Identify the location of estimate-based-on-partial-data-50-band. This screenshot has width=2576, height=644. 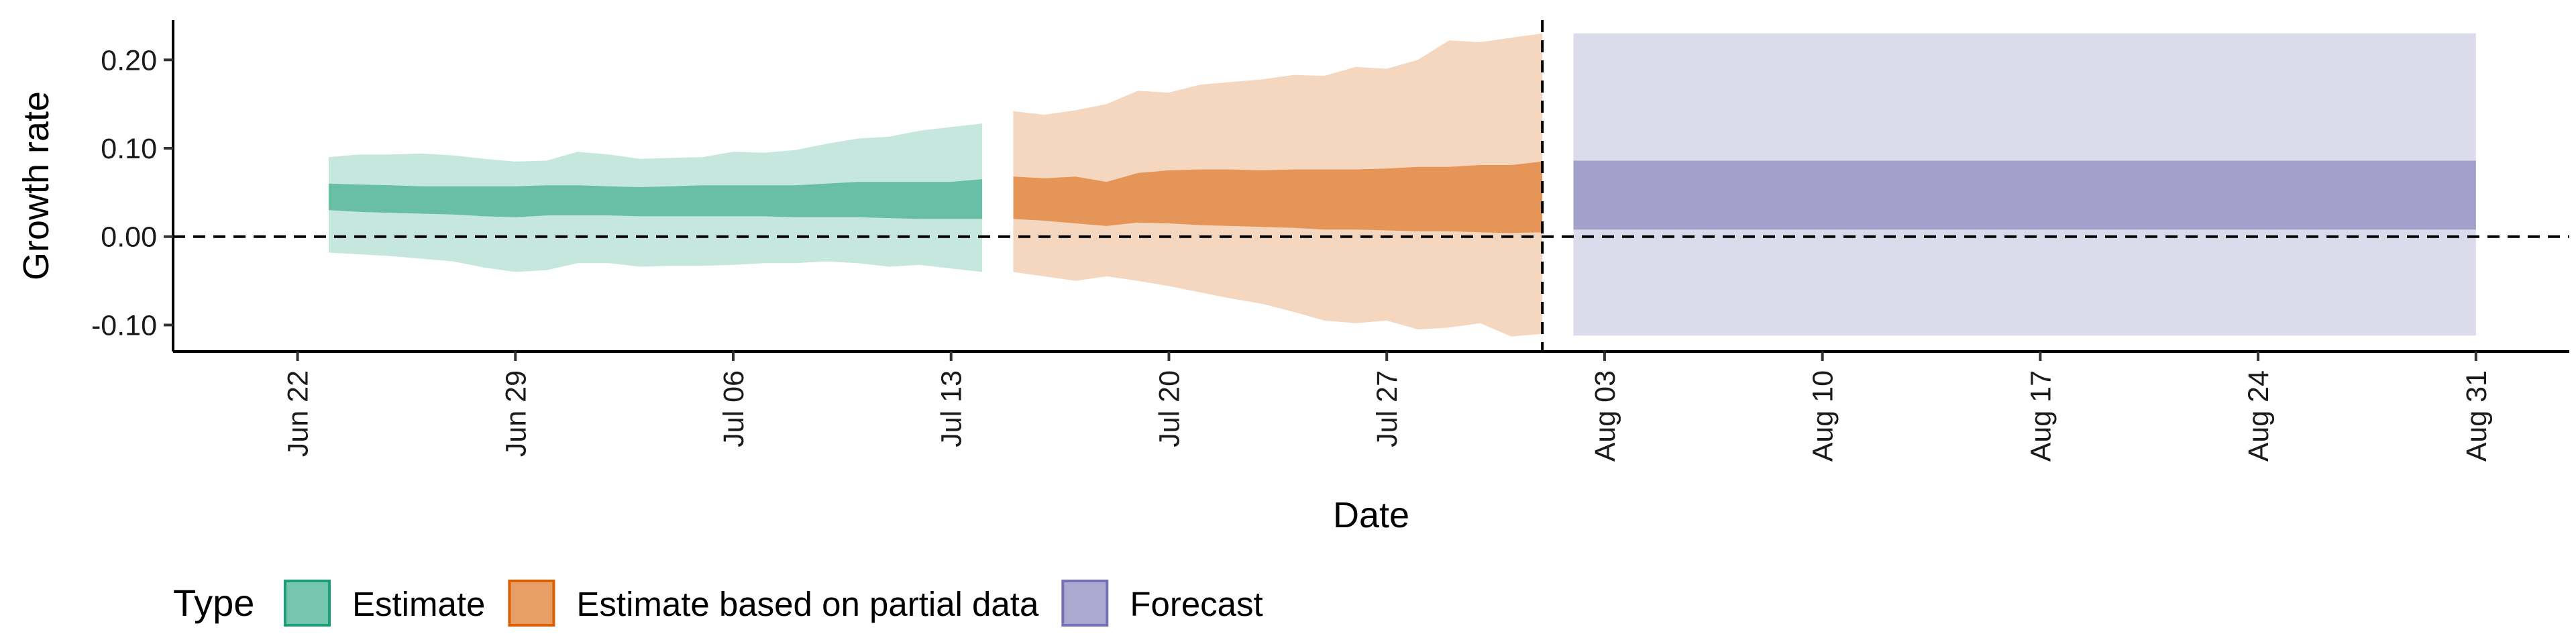
(1278, 197).